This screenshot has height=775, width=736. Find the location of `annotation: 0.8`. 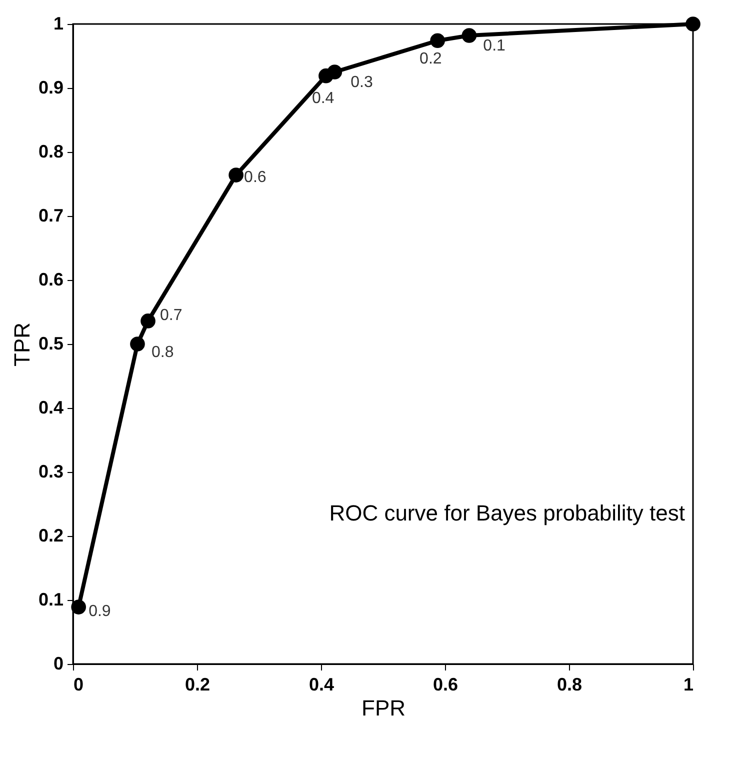

annotation: 0.8 is located at coordinates (162, 352).